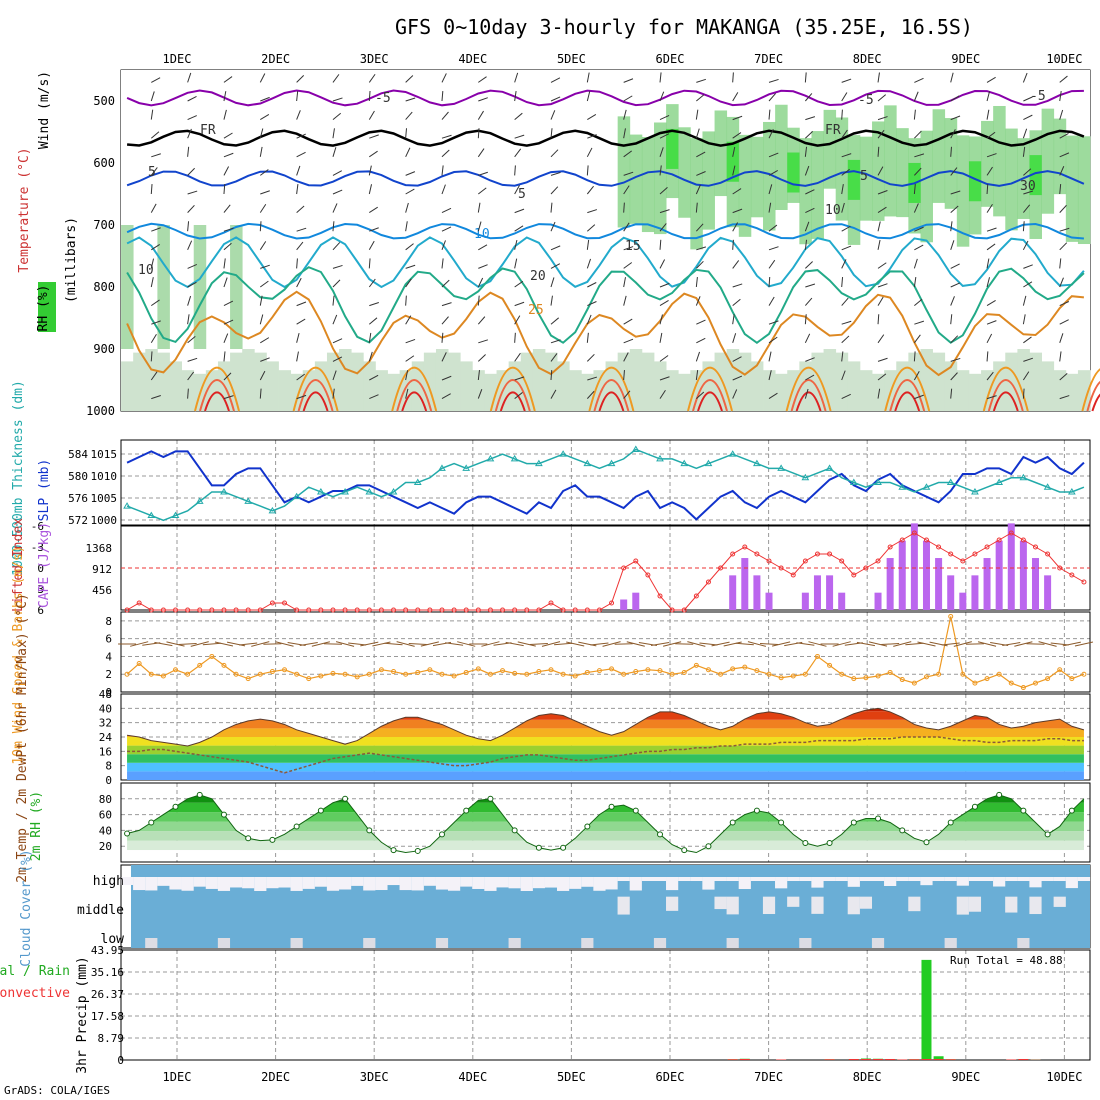  I want to click on precip-axis-label: 3hr Precip (mm), so click(82, 1014).